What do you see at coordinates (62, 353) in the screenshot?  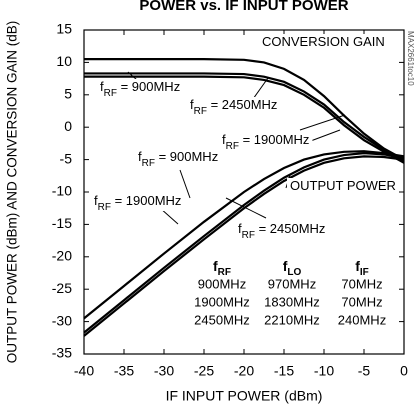 I see `y-tick-label: -35` at bounding box center [62, 353].